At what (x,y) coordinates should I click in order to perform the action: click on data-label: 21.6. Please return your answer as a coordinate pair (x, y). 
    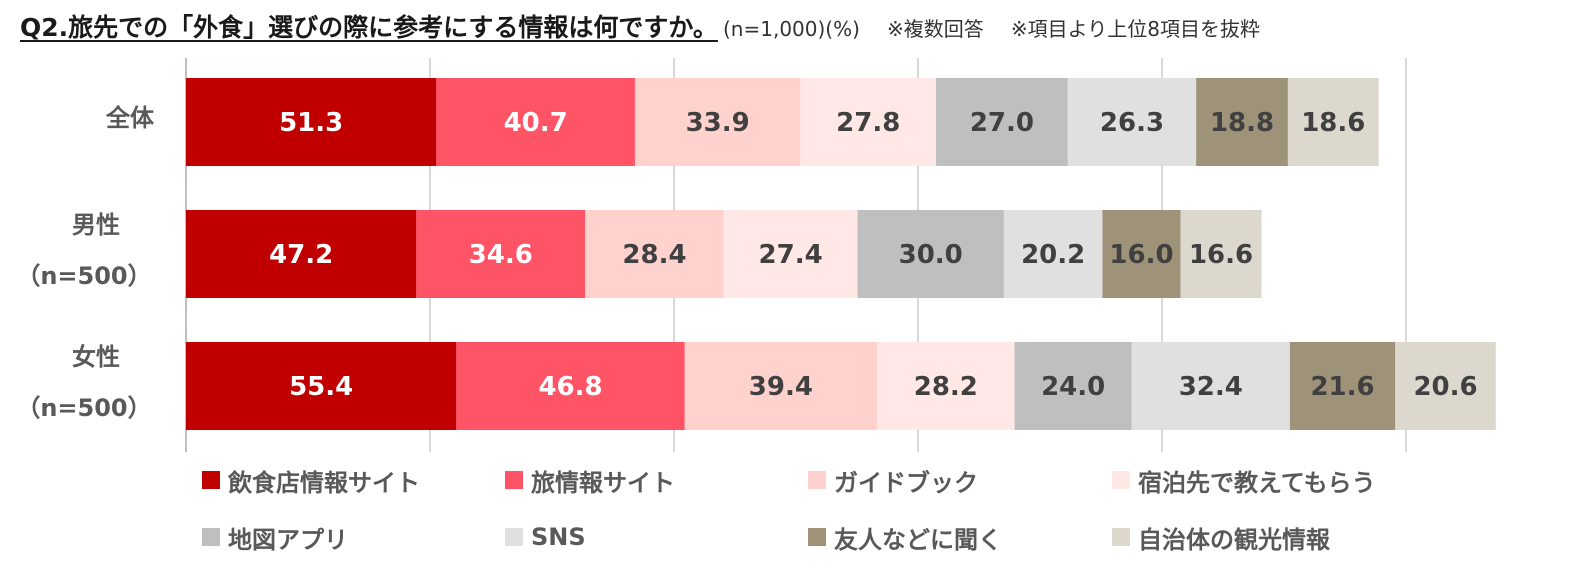
    Looking at the image, I should click on (1342, 387).